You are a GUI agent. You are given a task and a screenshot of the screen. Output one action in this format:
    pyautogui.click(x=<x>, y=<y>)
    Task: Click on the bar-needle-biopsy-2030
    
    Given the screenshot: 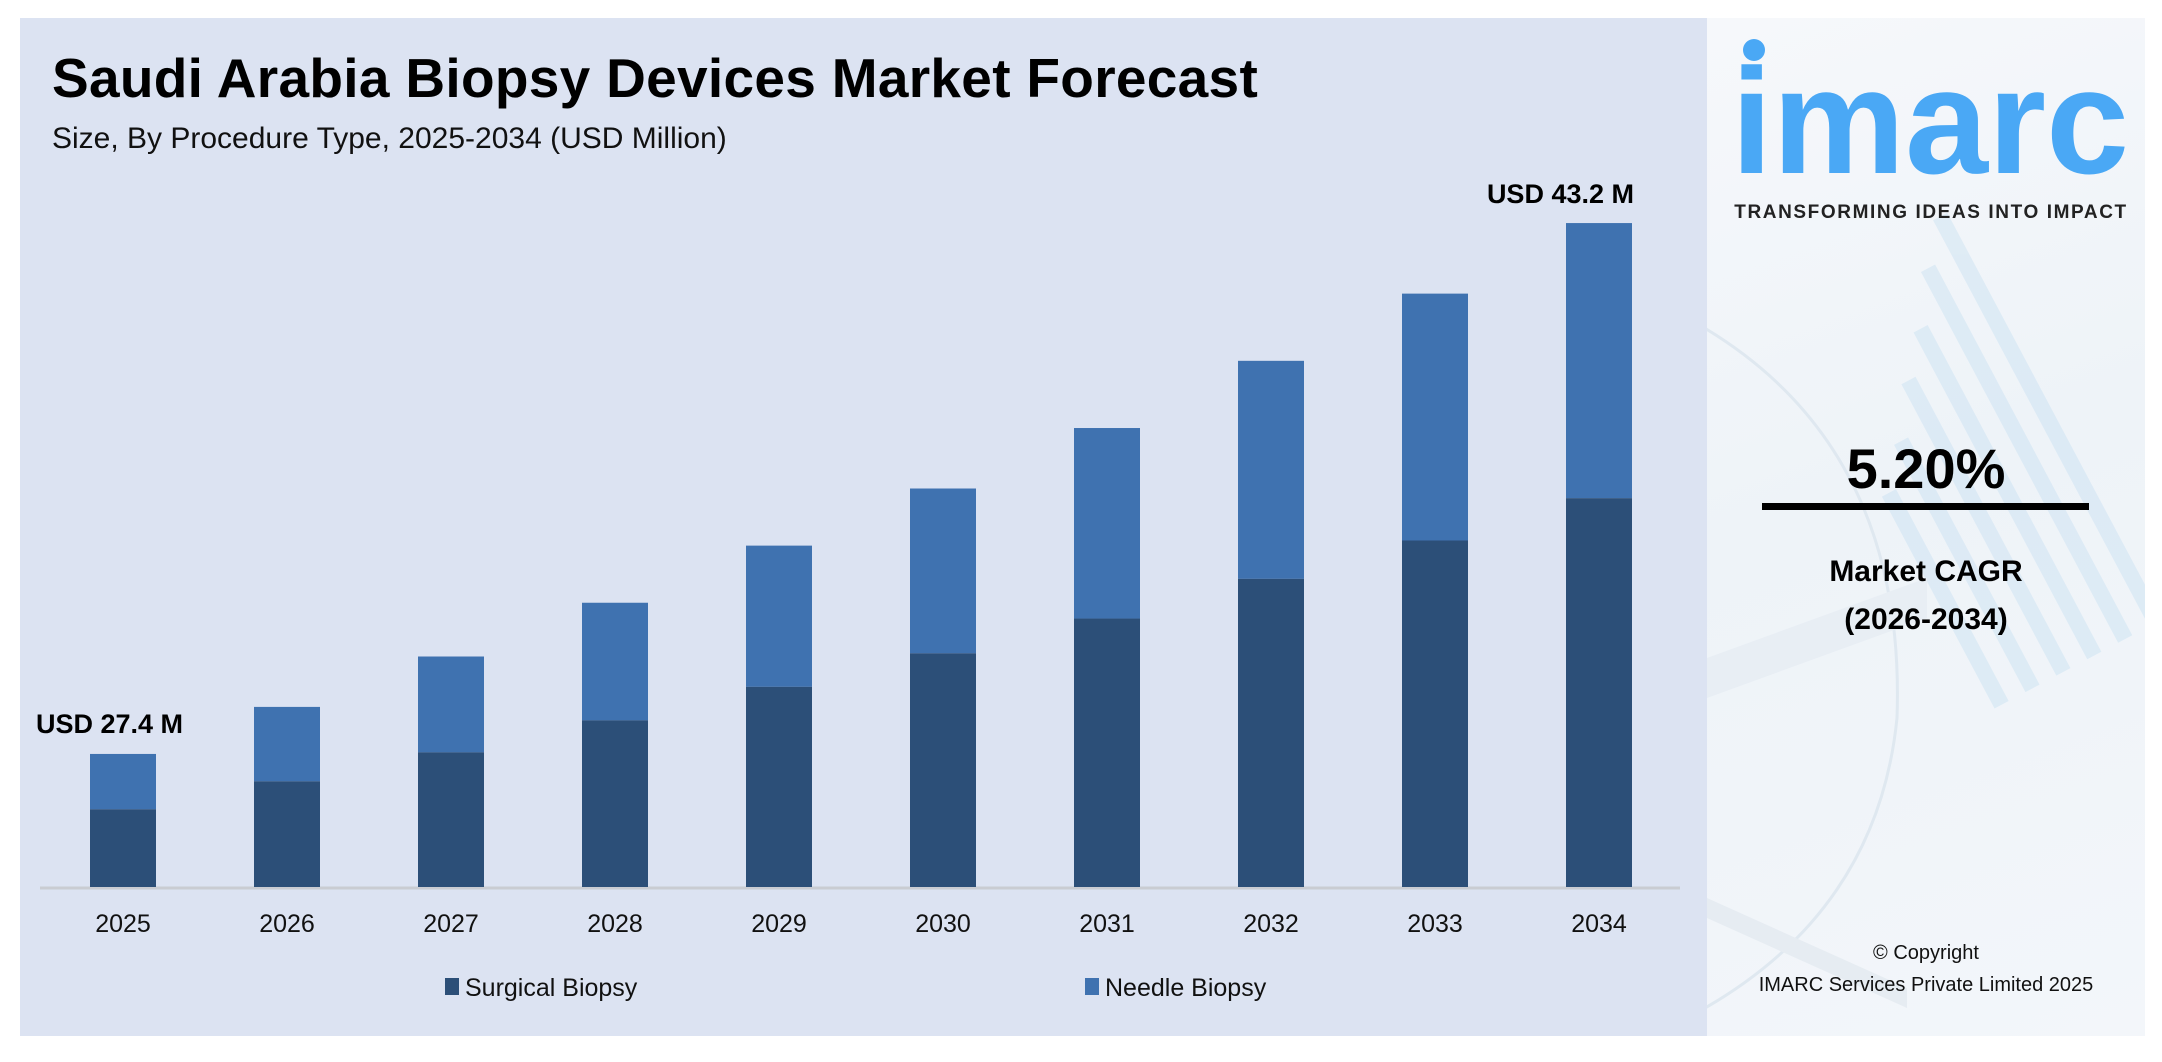 What is the action you would take?
    pyautogui.click(x=943, y=571)
    